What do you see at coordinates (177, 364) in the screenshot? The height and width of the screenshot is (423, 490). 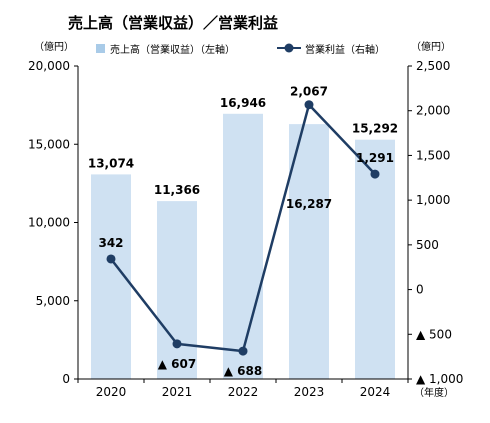 I see `profit-label-2021: ▲ 607` at bounding box center [177, 364].